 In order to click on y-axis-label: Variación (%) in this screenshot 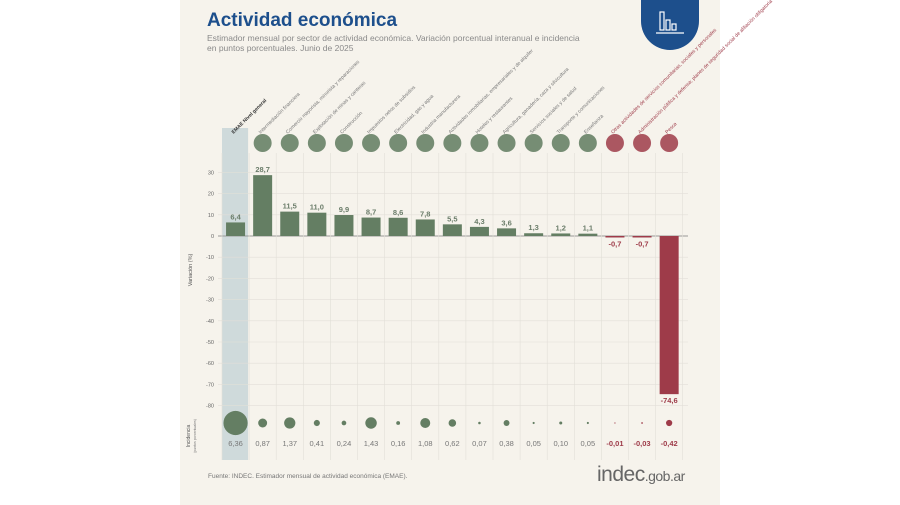, I will do `click(191, 270)`.